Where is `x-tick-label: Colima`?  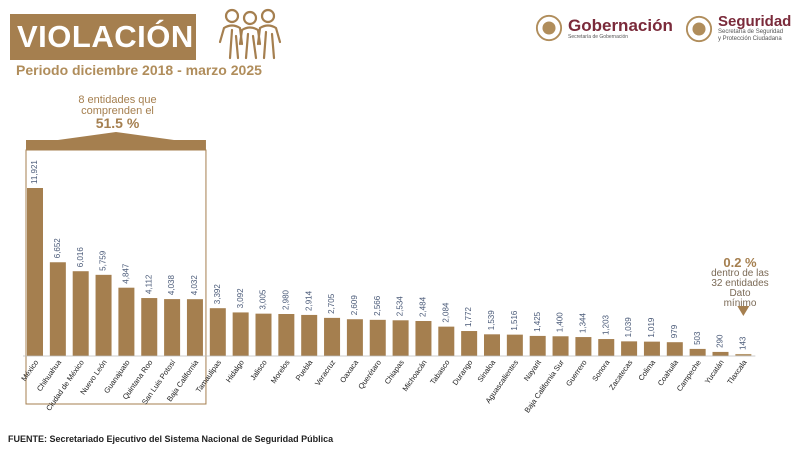 x-tick-label: Colima is located at coordinates (646, 369).